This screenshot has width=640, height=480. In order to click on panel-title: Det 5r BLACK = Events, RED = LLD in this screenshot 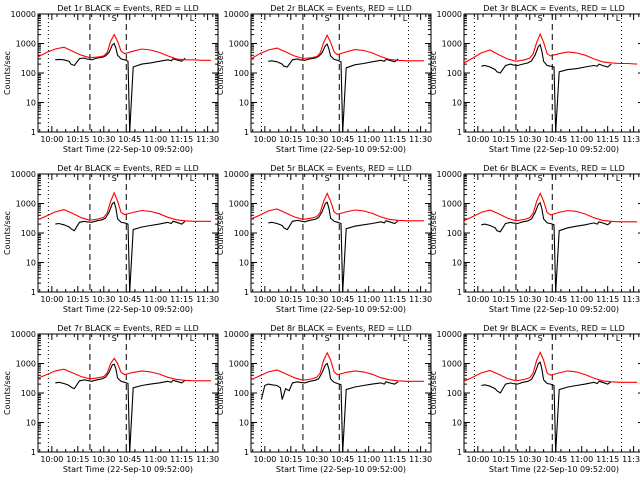, I will do `click(341, 168)`.